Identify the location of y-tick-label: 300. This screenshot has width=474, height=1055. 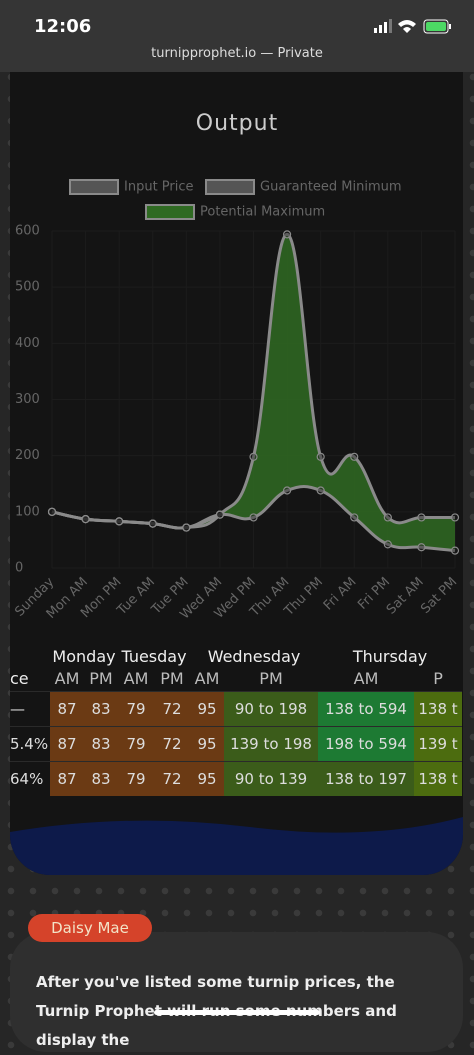
(27, 399).